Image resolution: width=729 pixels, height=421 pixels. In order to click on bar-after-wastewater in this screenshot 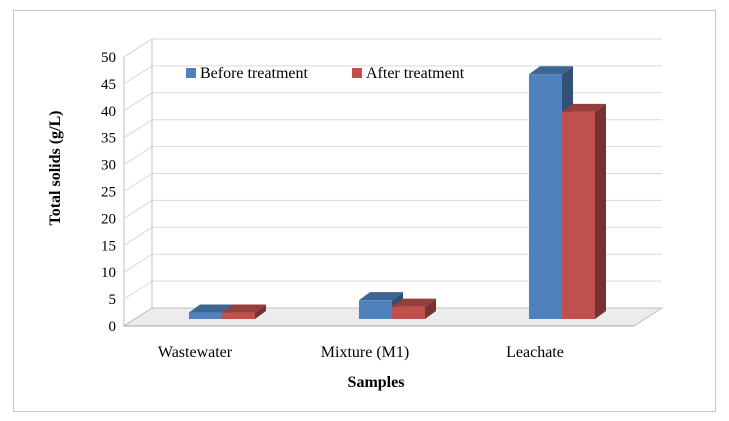, I will do `click(244, 311)`.